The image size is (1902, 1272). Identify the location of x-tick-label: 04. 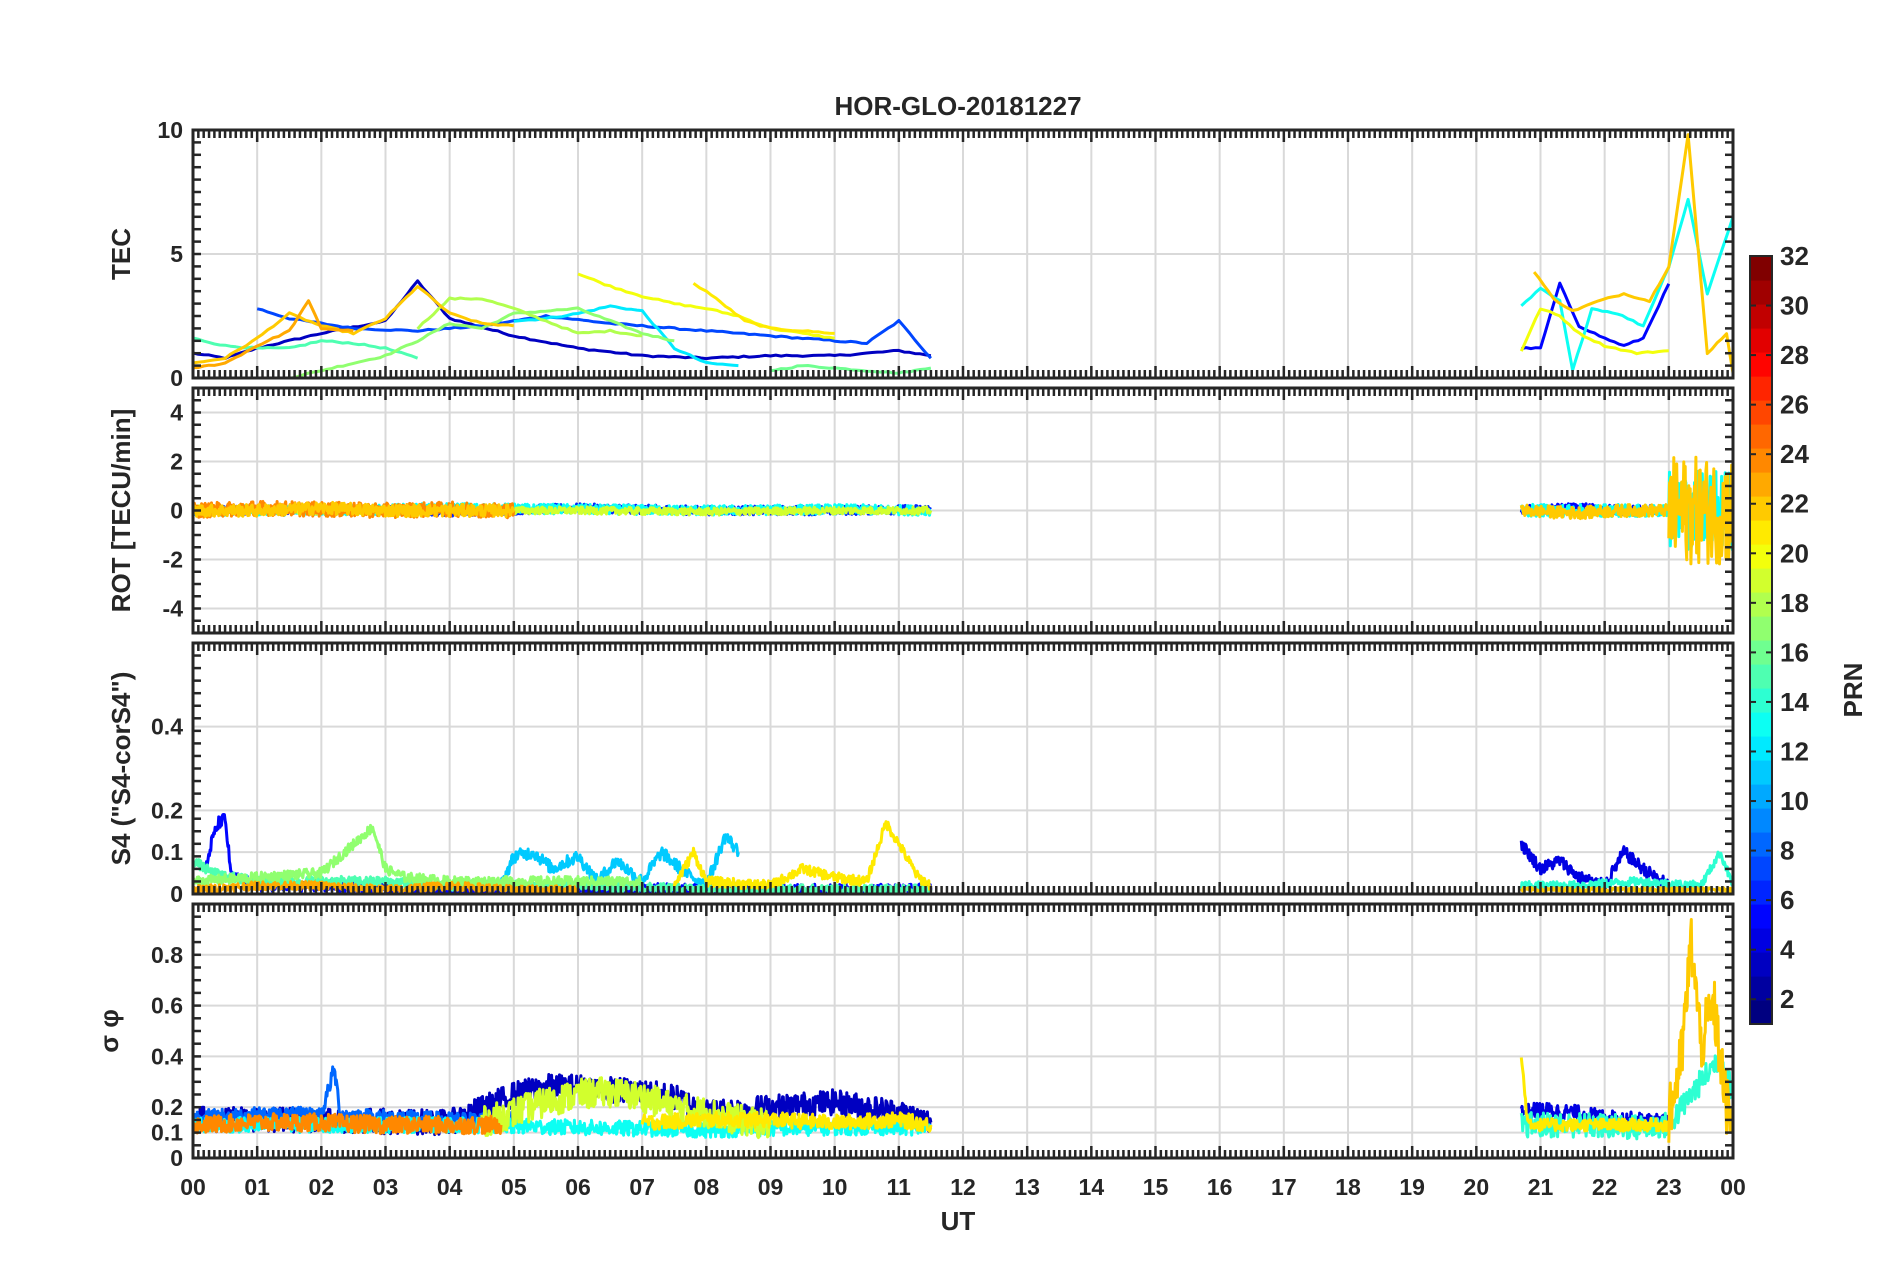
(450, 1187).